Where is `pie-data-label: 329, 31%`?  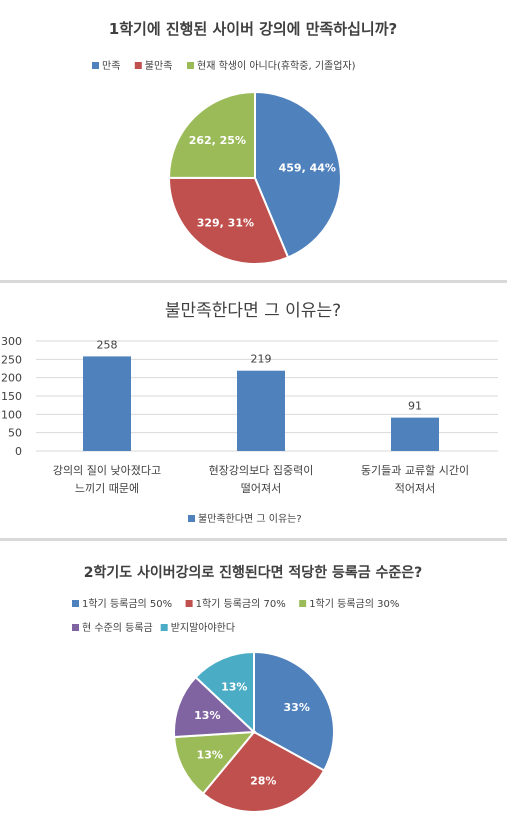
pie-data-label: 329, 31% is located at coordinates (225, 222).